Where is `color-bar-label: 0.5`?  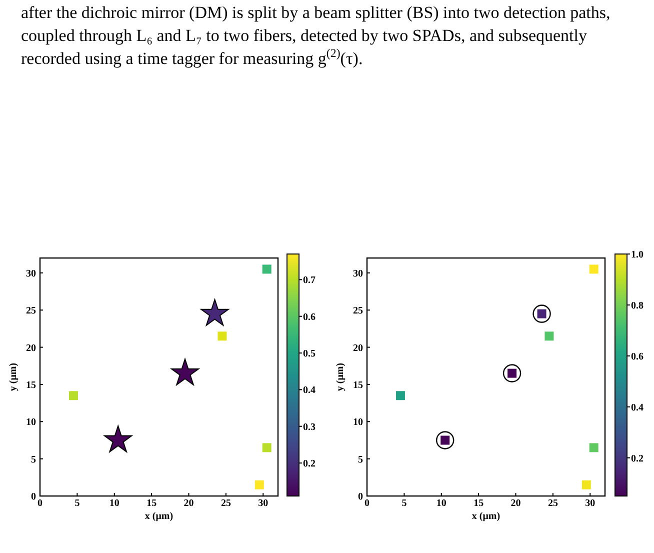
color-bar-label: 0.5 is located at coordinates (309, 354).